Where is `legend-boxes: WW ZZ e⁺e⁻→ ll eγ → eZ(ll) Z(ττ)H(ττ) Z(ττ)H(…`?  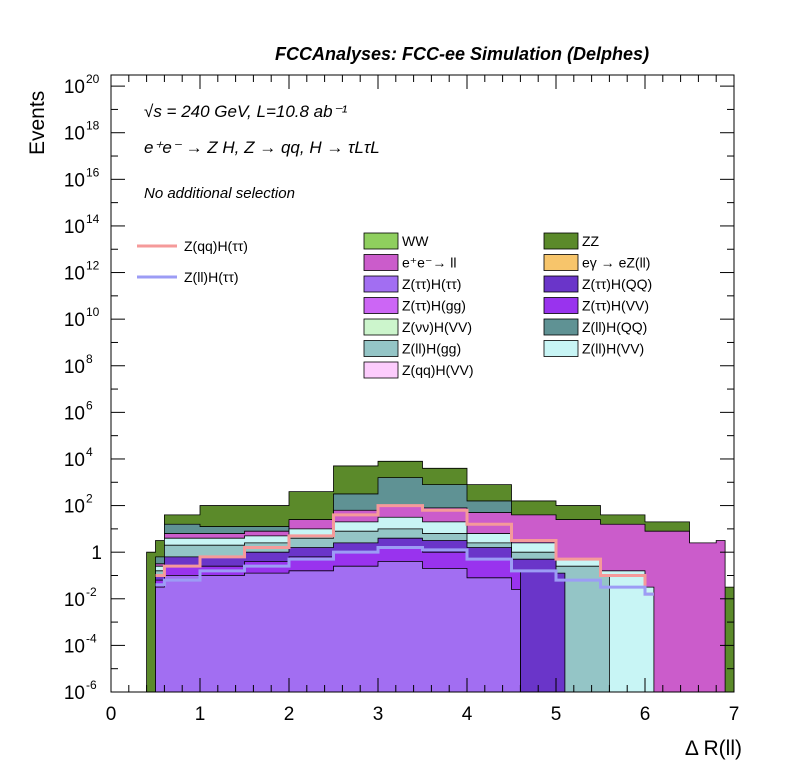
legend-boxes: WW ZZ e⁺e⁻→ ll eγ → eZ(ll) Z(ττ)H(ττ) Z(ττ)H(… is located at coordinates (507, 305).